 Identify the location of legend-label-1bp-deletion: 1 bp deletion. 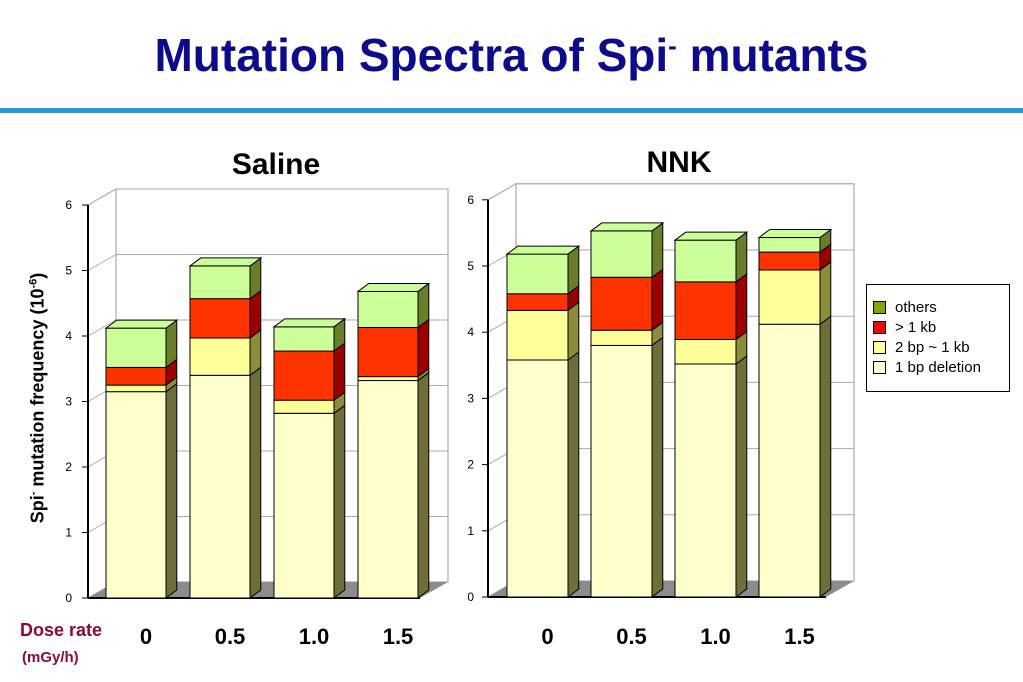
(938, 367).